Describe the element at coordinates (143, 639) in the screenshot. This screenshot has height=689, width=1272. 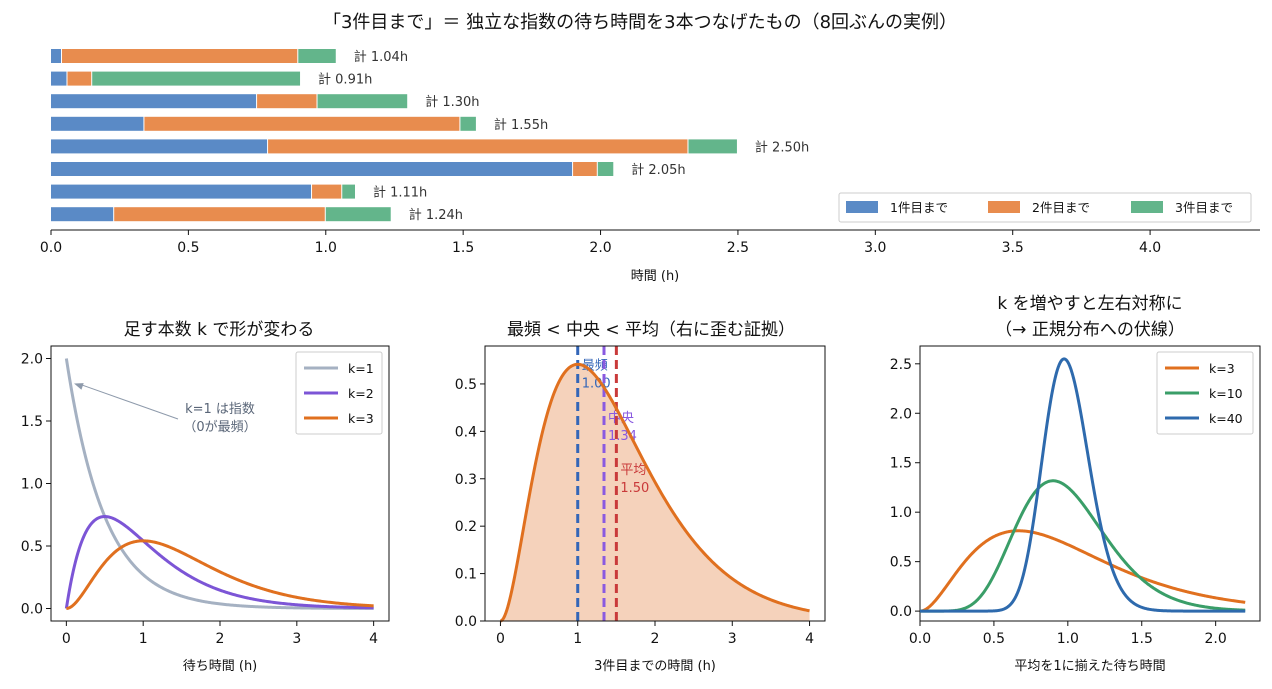
I see `panel1-xtick-label: 1` at that location.